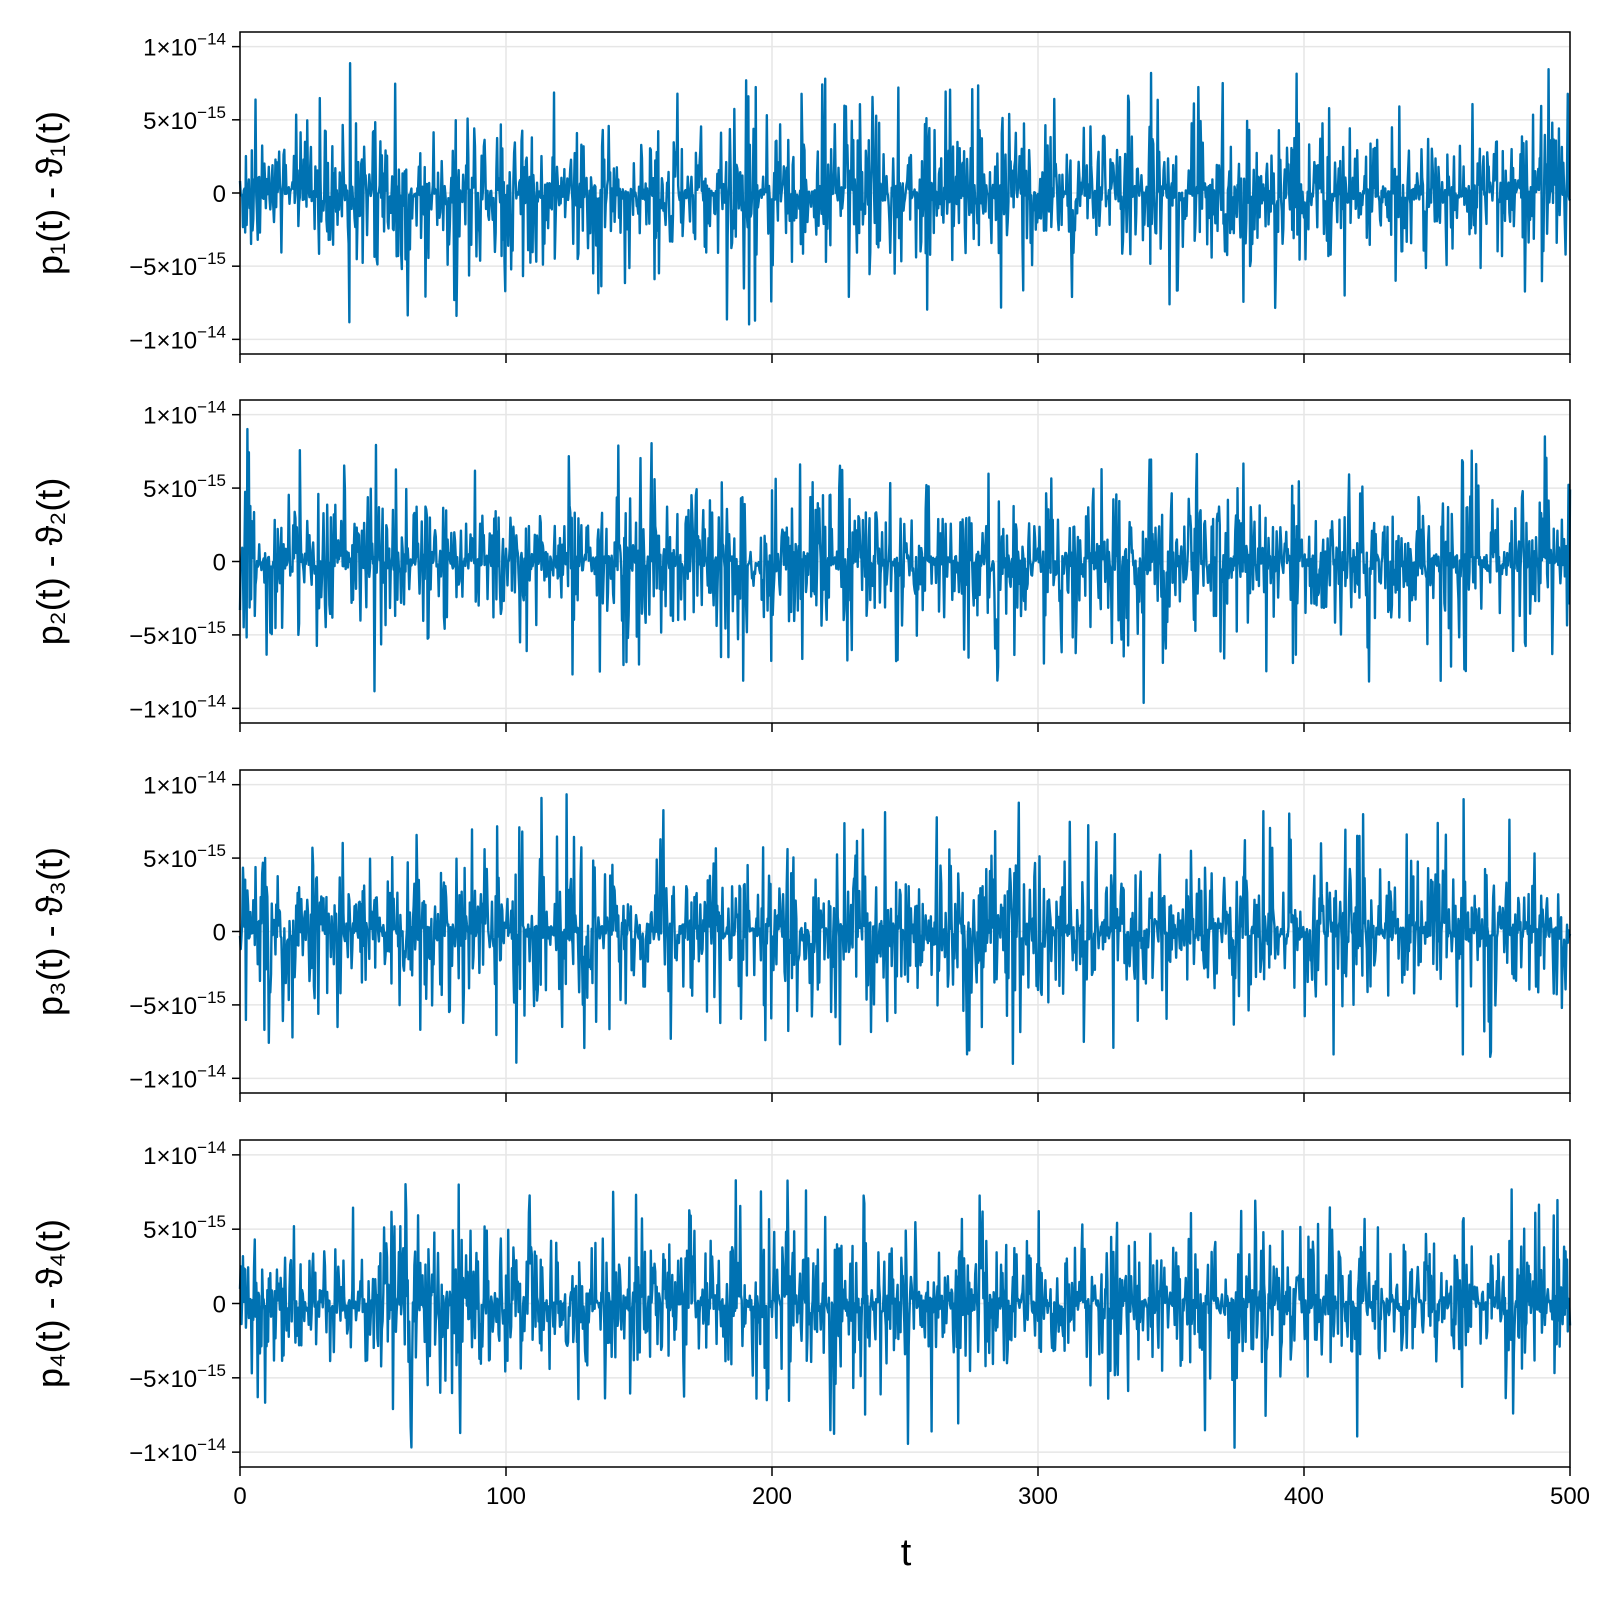 This screenshot has width=1600, height=1600. Describe the element at coordinates (906, 1553) in the screenshot. I see `x-axis-label: t` at that location.